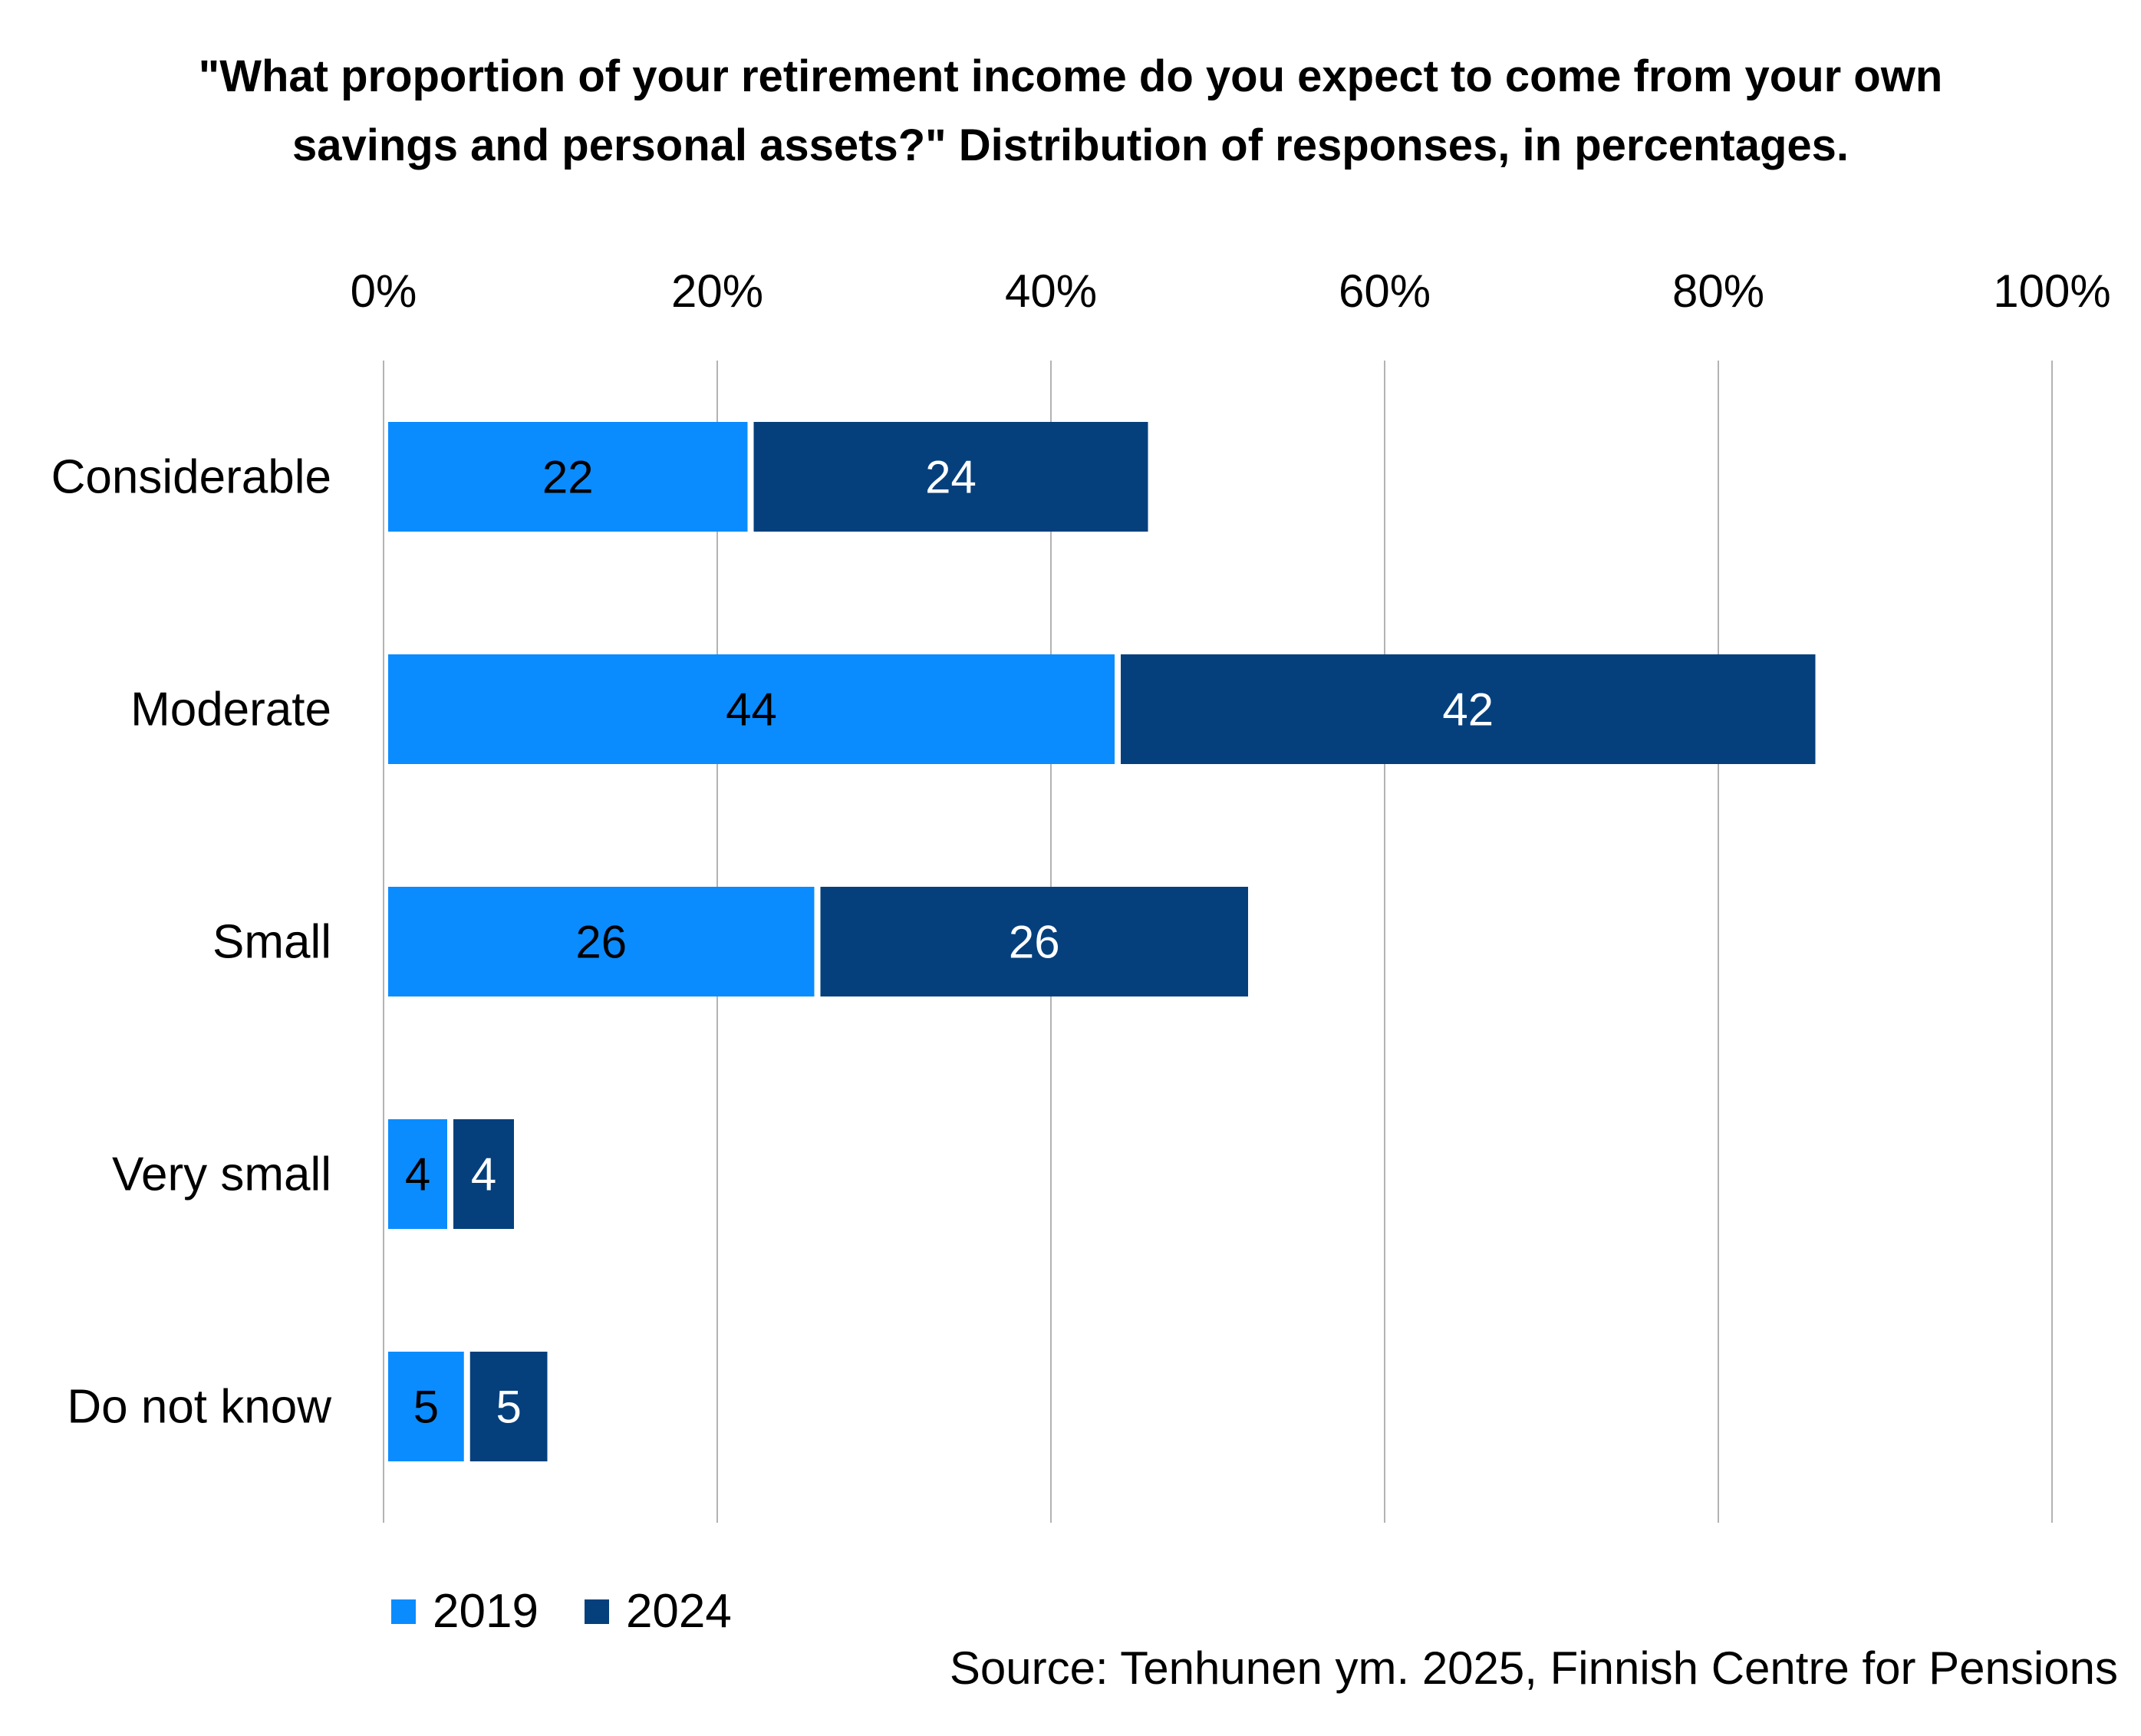 Image resolution: width=2141 pixels, height=1736 pixels. Describe the element at coordinates (678, 1611) in the screenshot. I see `legend-label-2024: 2024` at that location.